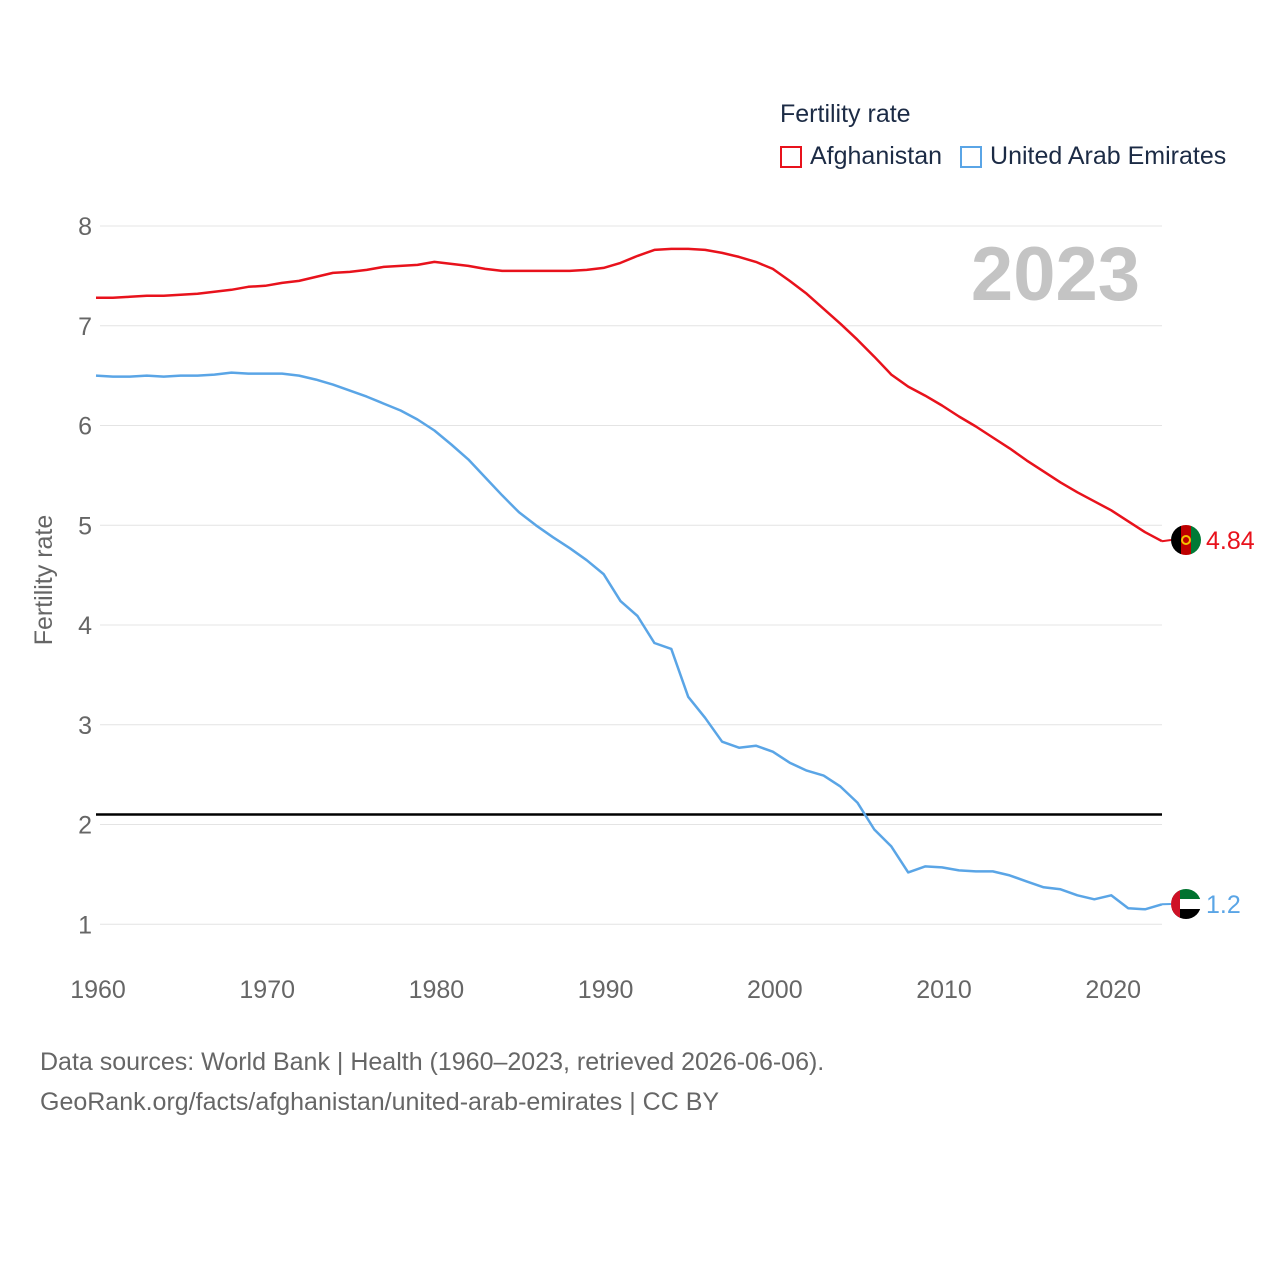 The width and height of the screenshot is (1280, 1280). Describe the element at coordinates (1166, 541) in the screenshot. I see `end-connector` at that location.